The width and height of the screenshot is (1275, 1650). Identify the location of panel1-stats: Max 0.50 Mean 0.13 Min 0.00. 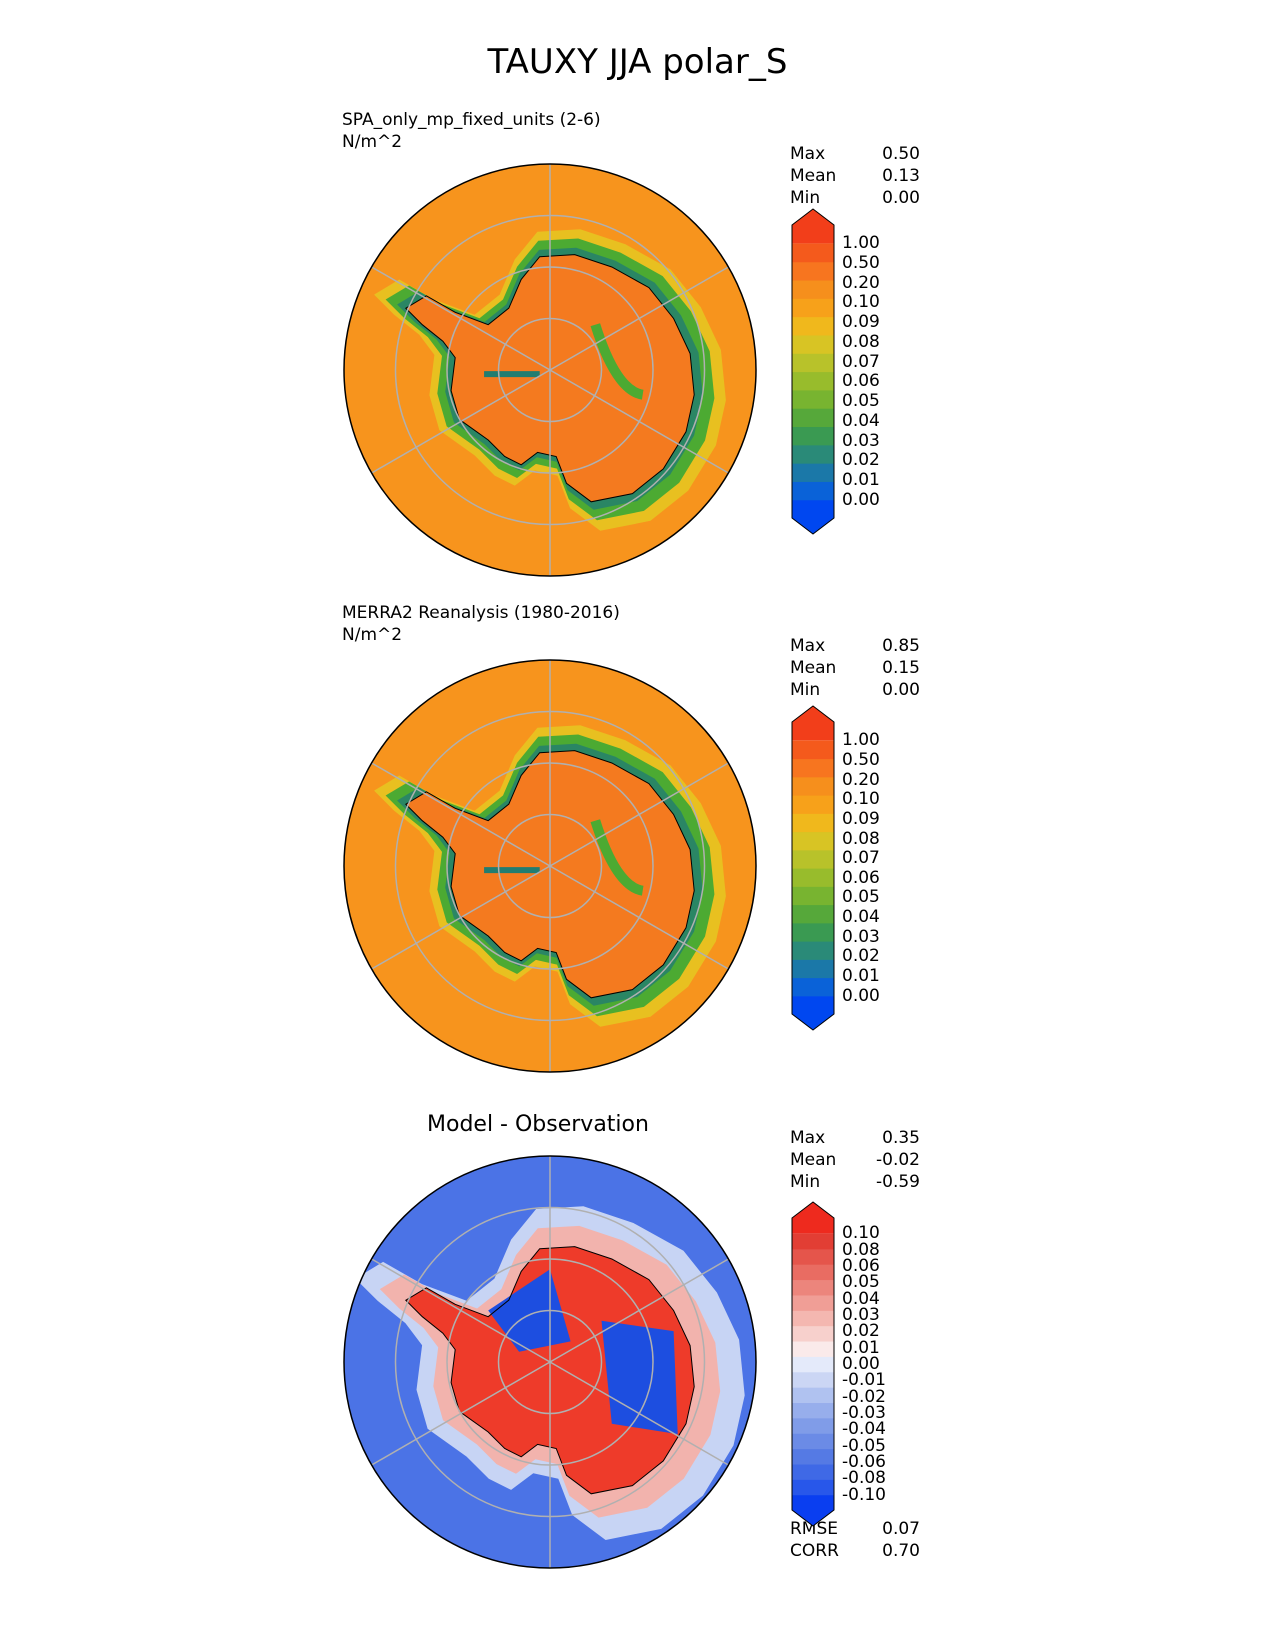
(855, 176).